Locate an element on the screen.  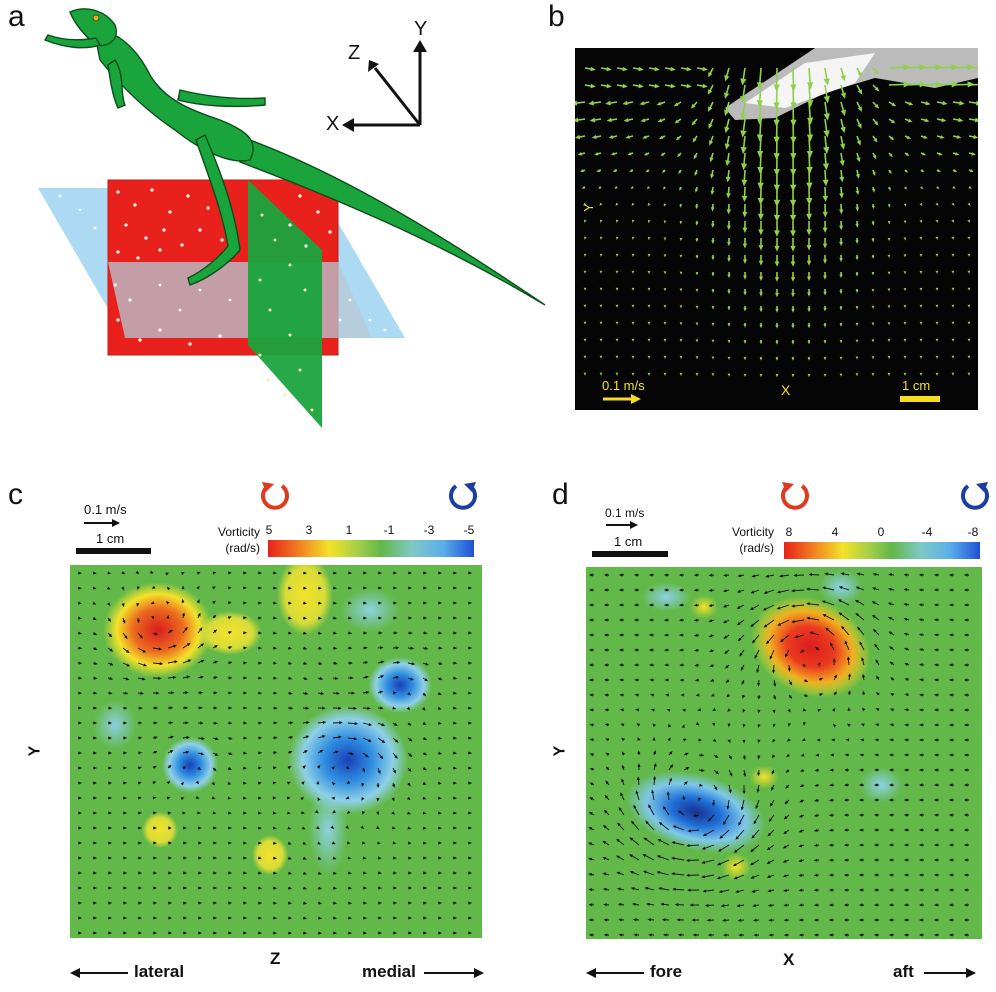
aft-arrow is located at coordinates (950, 973).